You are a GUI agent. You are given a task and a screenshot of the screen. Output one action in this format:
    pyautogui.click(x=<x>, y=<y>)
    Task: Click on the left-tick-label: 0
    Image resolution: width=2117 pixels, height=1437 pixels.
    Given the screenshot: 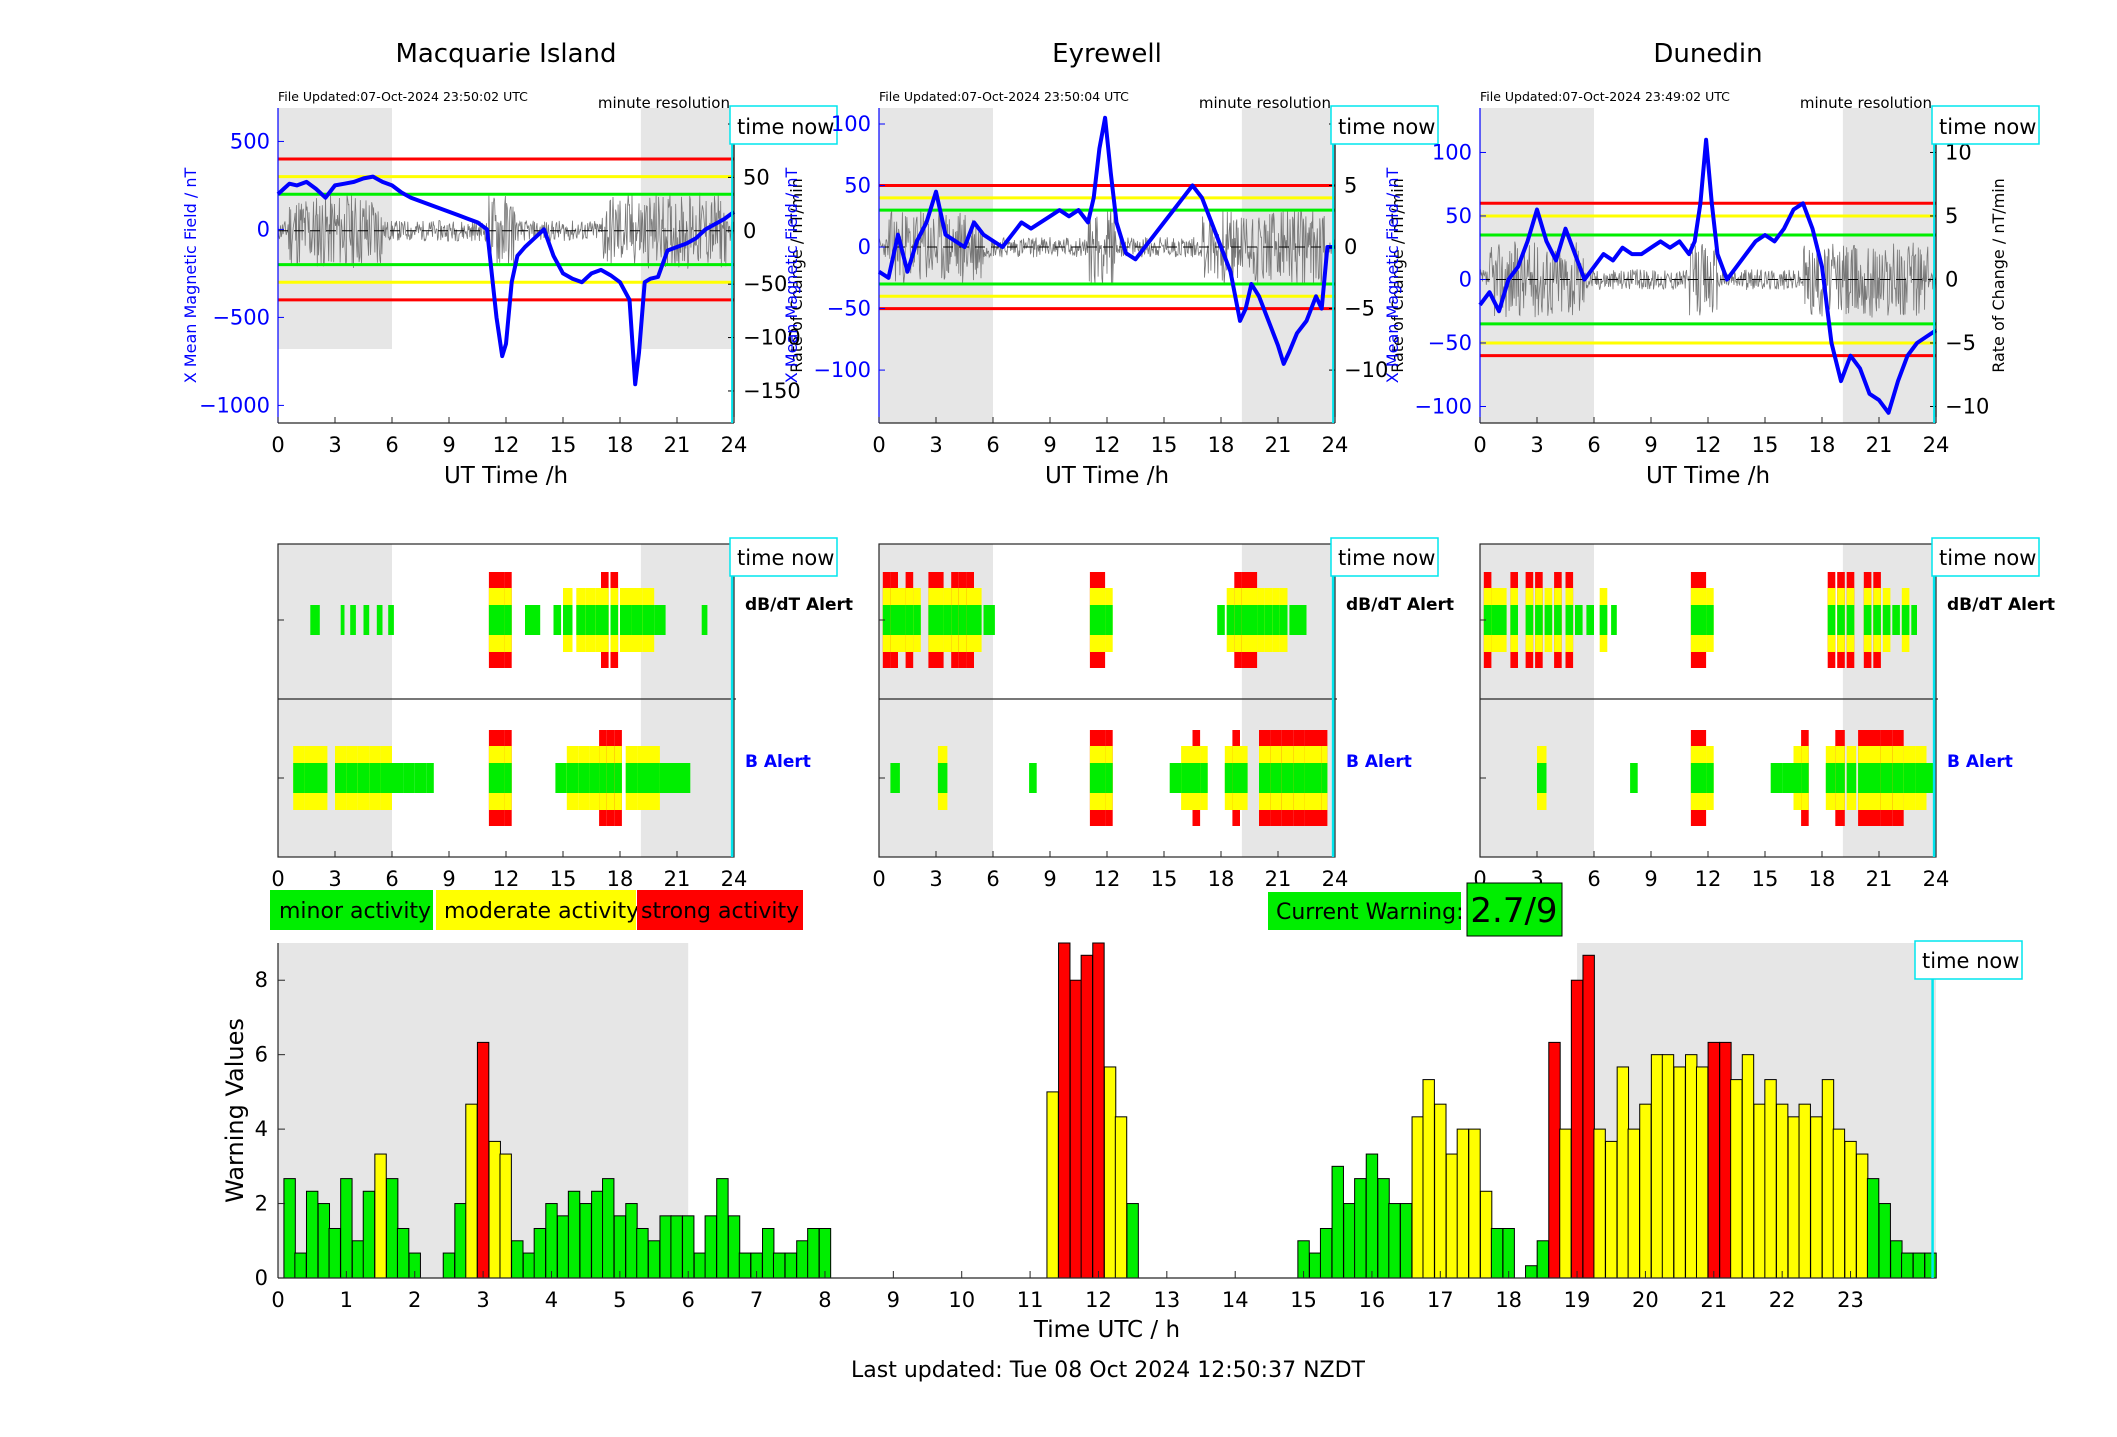 What is the action you would take?
    pyautogui.click(x=263, y=229)
    